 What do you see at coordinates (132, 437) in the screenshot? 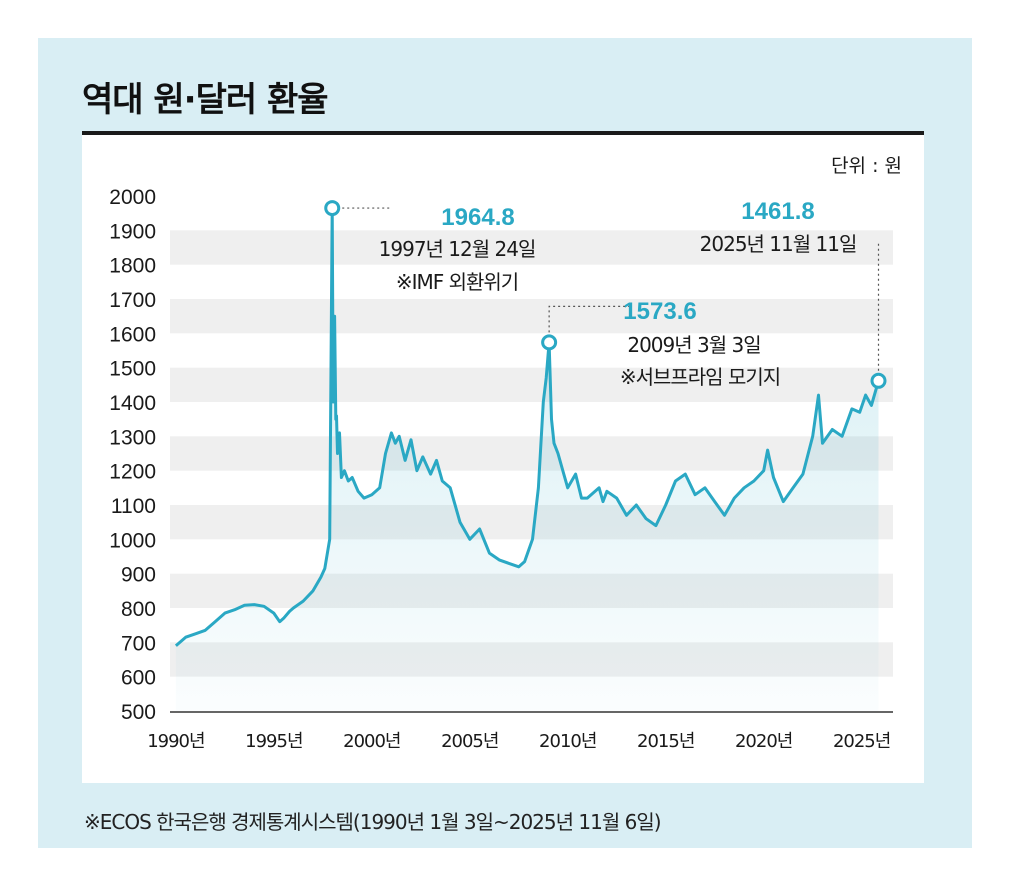
I see `y-tick-label: 1300` at bounding box center [132, 437].